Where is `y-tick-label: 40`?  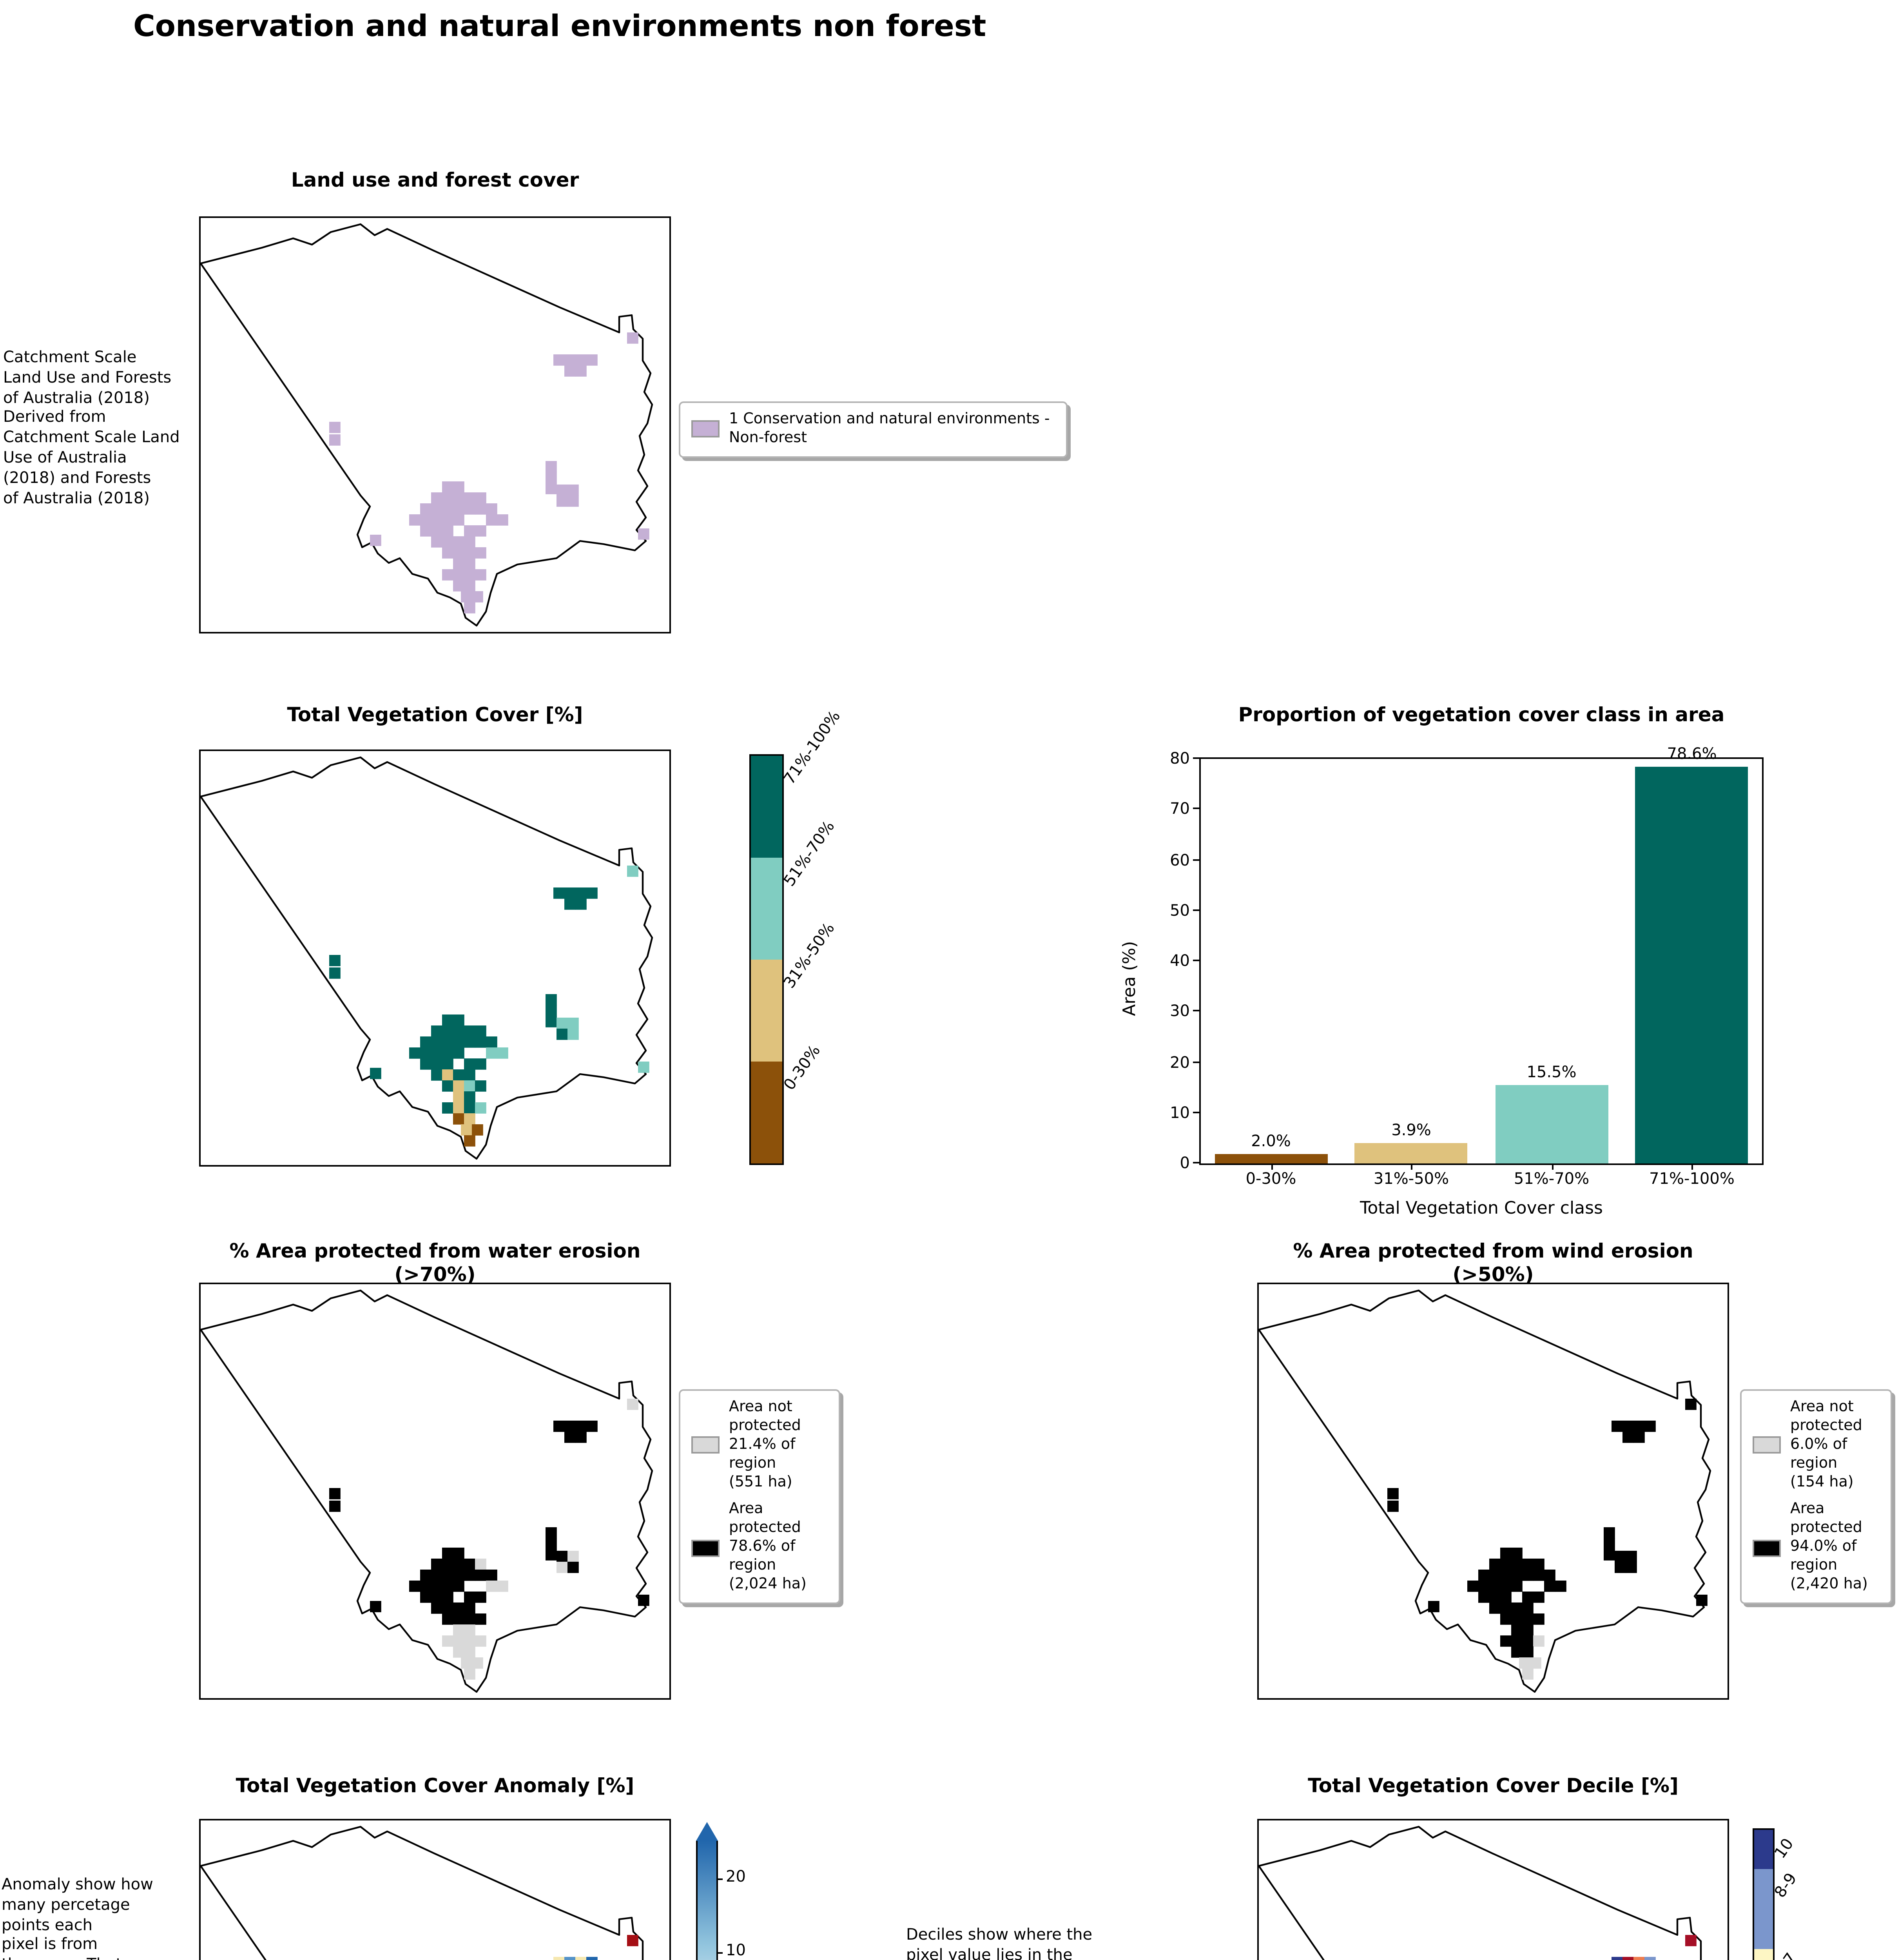 y-tick-label: 40 is located at coordinates (1180, 962).